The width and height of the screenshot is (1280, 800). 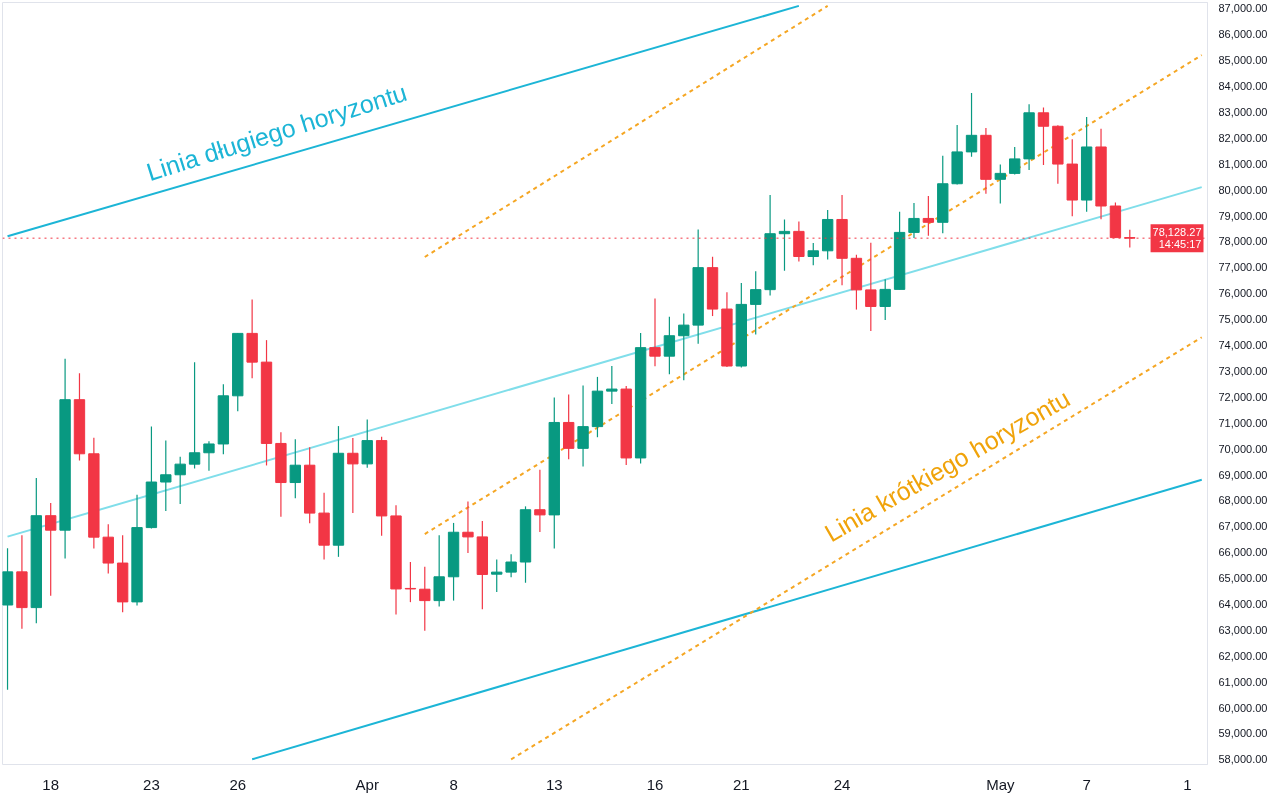 I want to click on y-tick-label: 58,000.00, so click(x=1243, y=759).